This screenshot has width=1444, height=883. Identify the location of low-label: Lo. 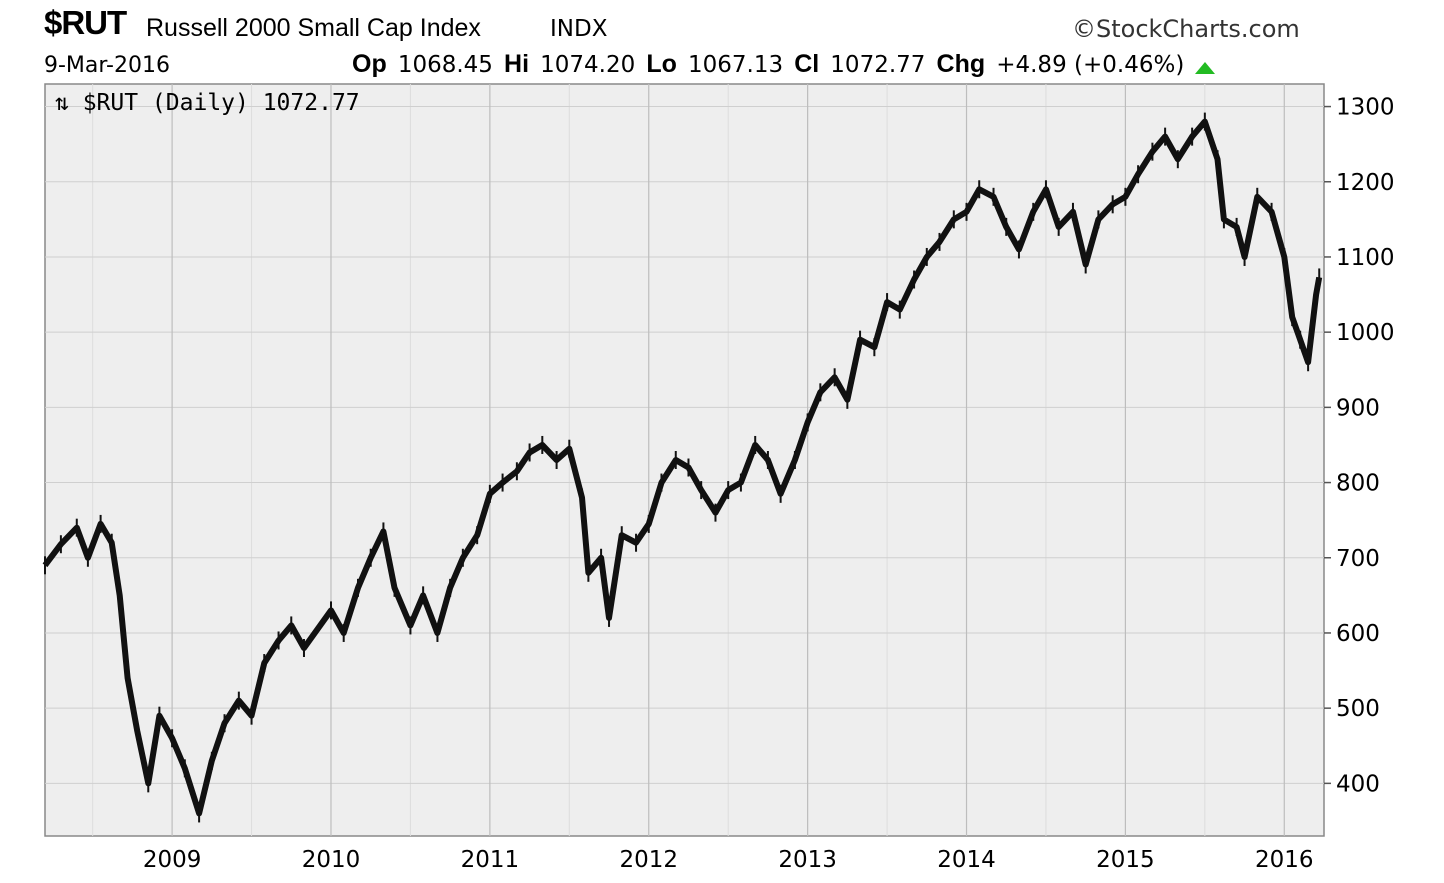
(661, 64).